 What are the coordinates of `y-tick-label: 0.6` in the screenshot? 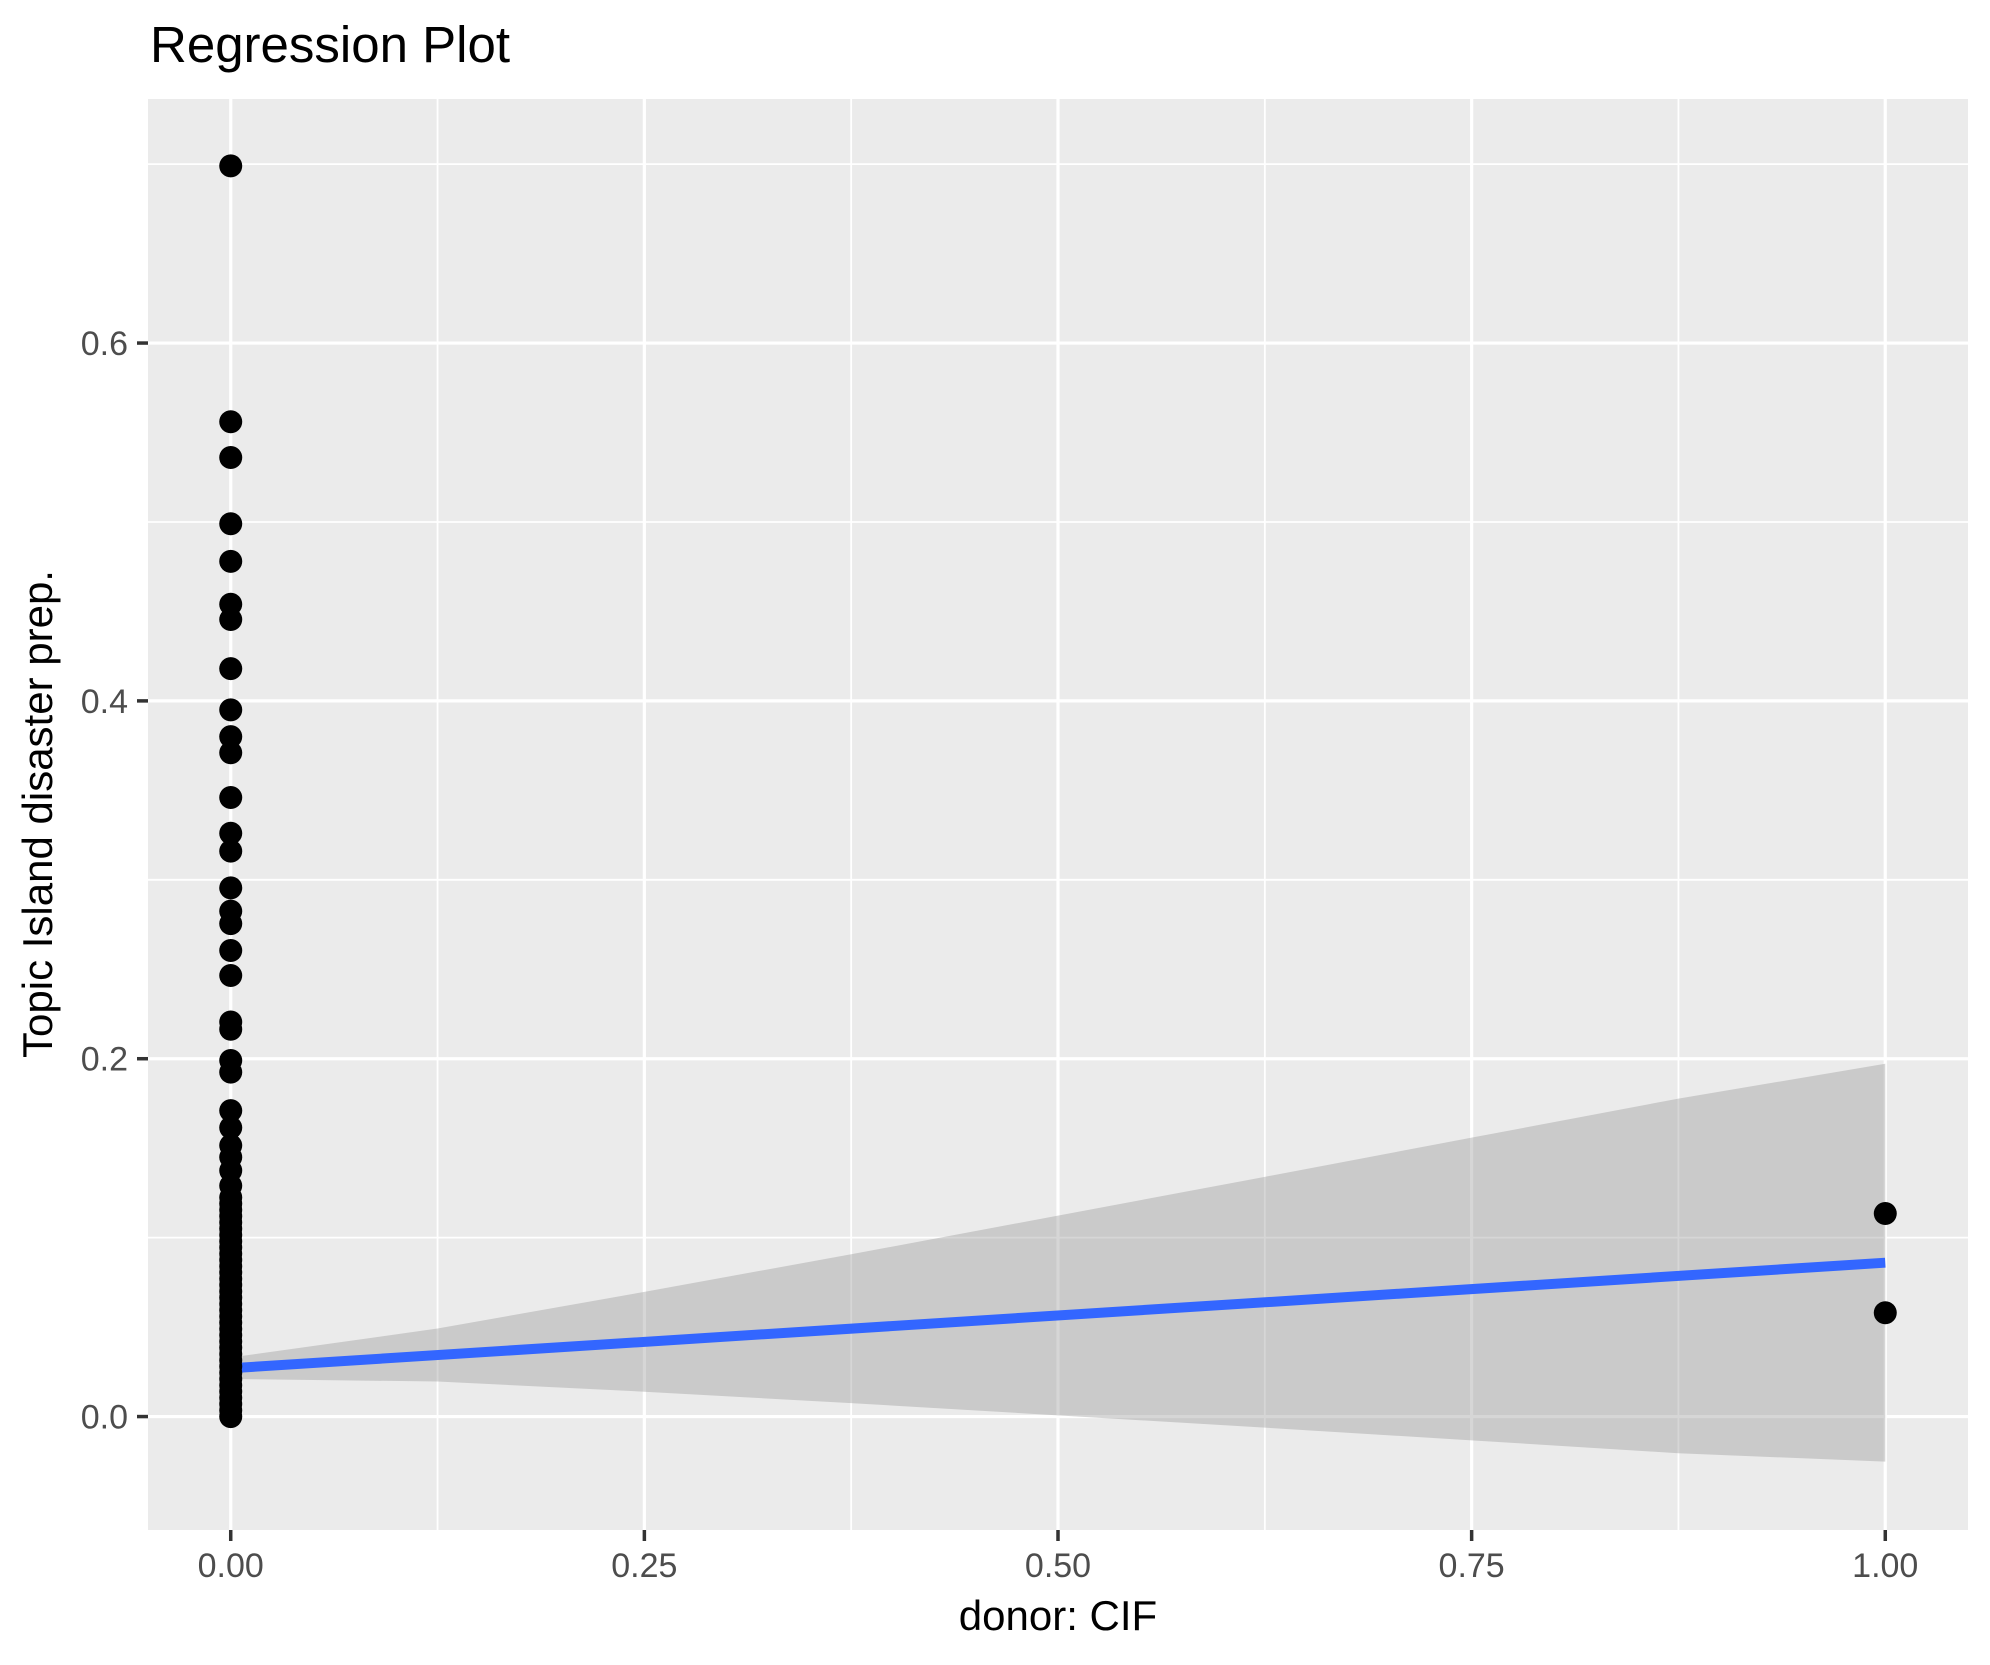 It's located at (104, 344).